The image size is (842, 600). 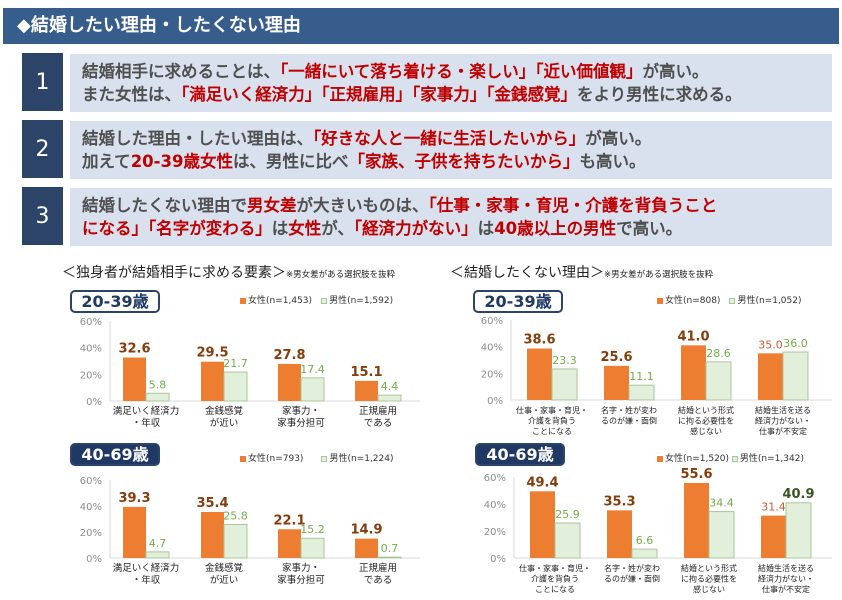 I want to click on category-label: 満足いく経済力, so click(x=146, y=568).